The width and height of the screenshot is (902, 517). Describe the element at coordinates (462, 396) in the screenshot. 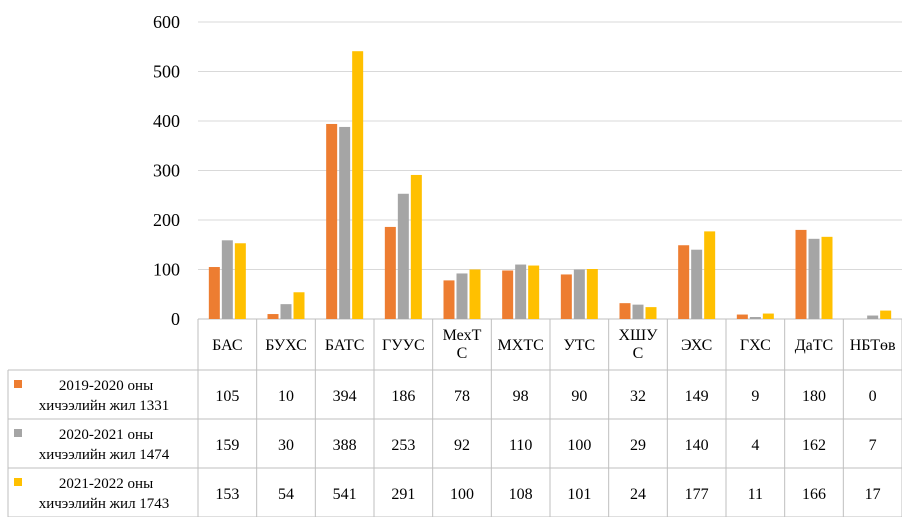

I see `data-label: 78` at that location.